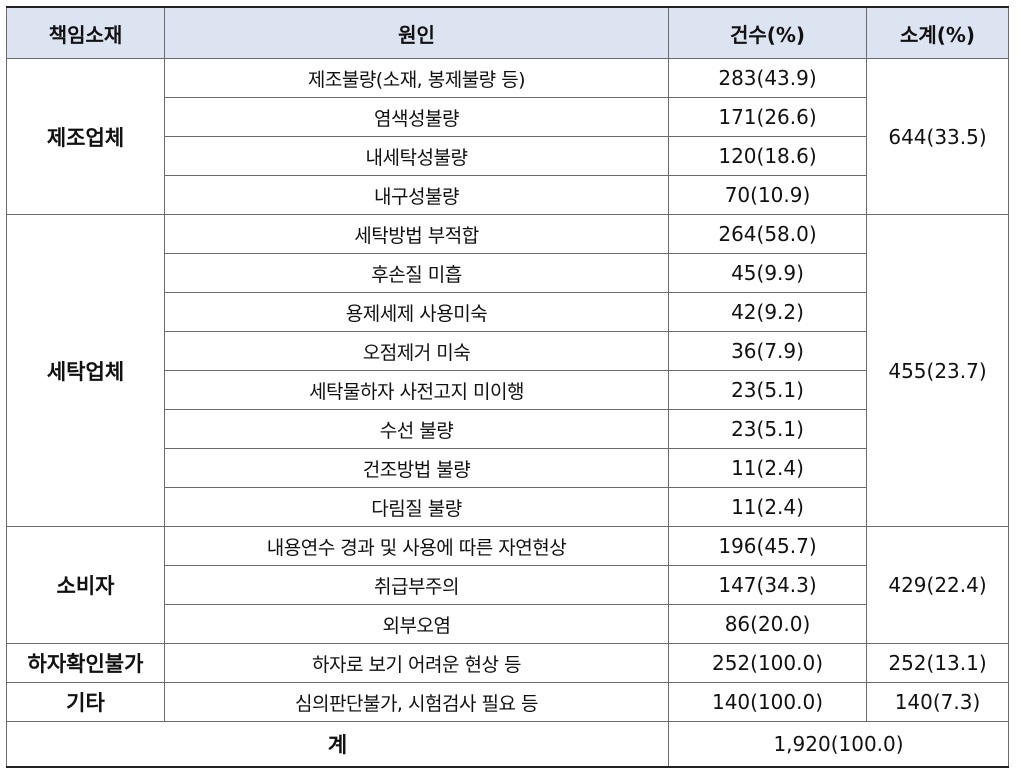 This screenshot has height=775, width=1024. I want to click on cause-cell: 내용연수 경과 및 사용에 따른 자연현상, so click(416, 546).